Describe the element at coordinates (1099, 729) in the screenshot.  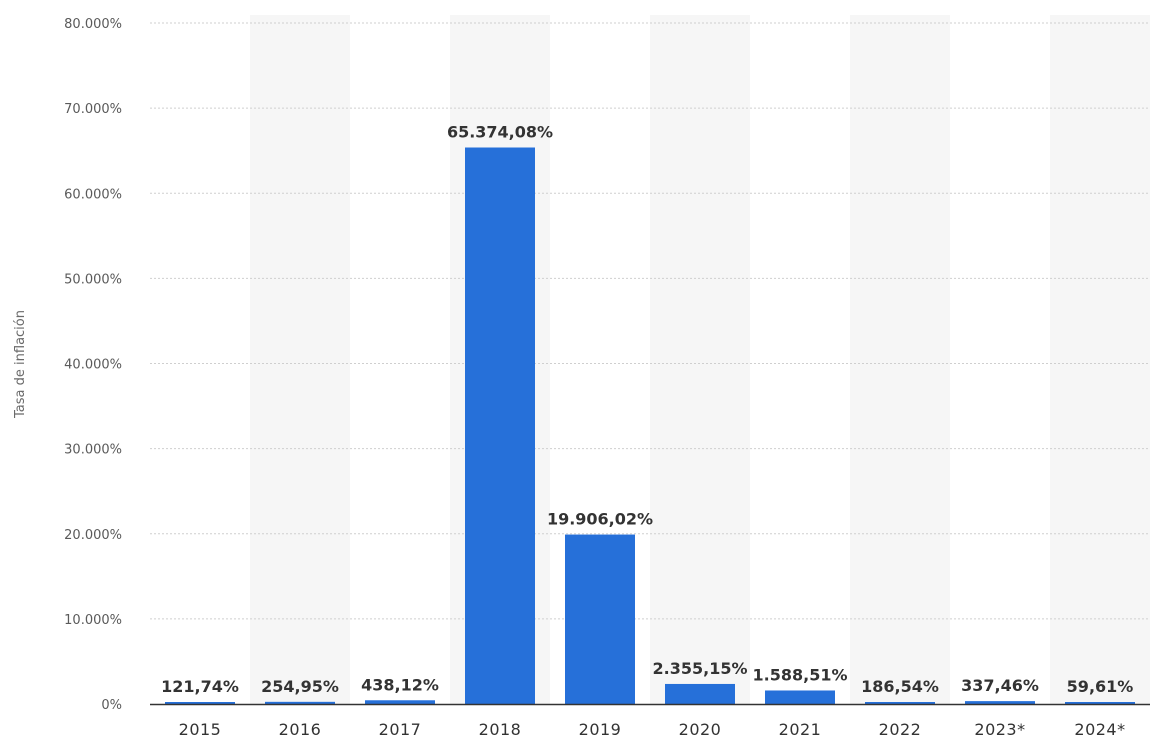
I see `x-tick-label-2024*: 2024*` at that location.